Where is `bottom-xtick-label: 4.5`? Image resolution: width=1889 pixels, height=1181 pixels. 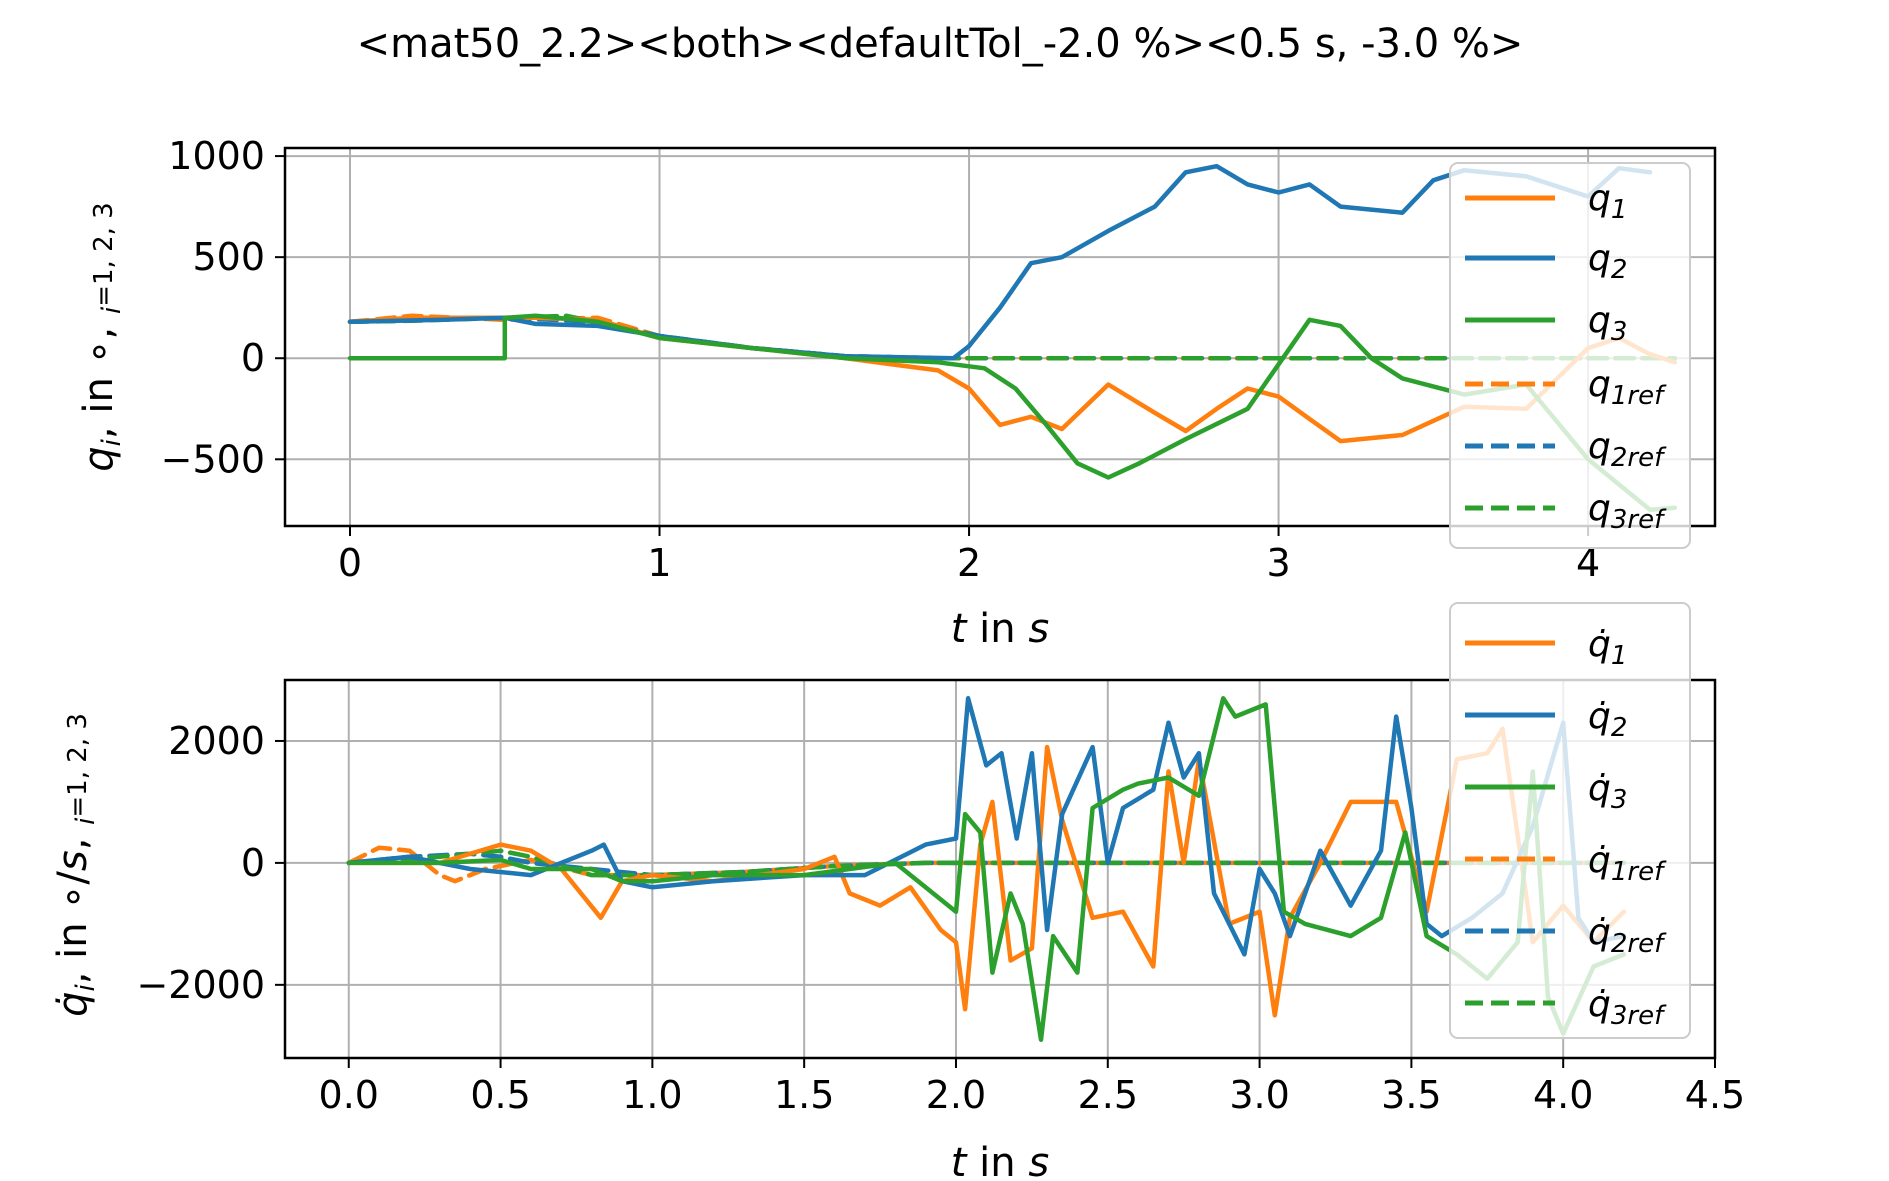
bottom-xtick-label: 4.5 is located at coordinates (1715, 1095).